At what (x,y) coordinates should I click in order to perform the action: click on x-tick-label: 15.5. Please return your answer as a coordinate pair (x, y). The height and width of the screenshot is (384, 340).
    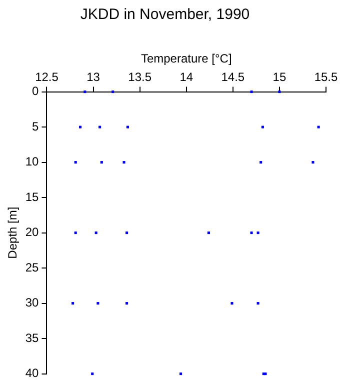
    Looking at the image, I should click on (326, 77).